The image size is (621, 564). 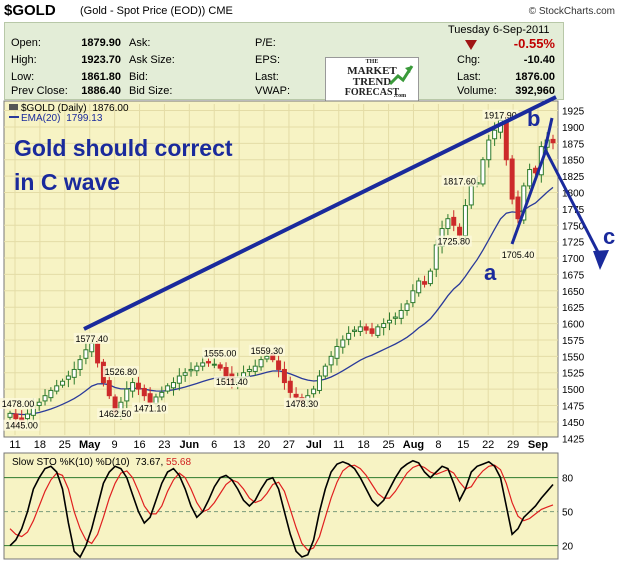 What do you see at coordinates (533, 118) in the screenshot?
I see `wave-b-label: b` at bounding box center [533, 118].